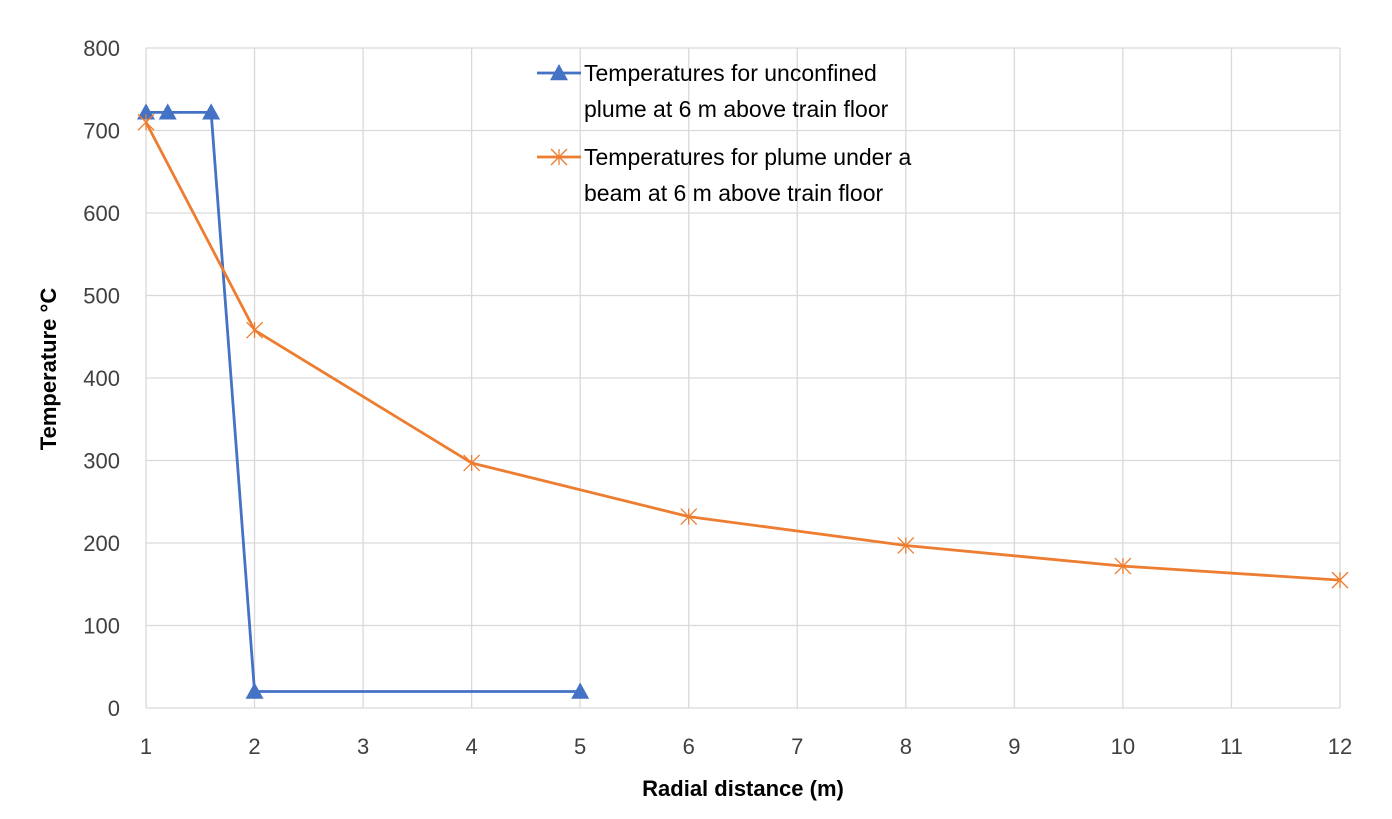 The height and width of the screenshot is (819, 1392). I want to click on x-tick-label: 3, so click(363, 746).